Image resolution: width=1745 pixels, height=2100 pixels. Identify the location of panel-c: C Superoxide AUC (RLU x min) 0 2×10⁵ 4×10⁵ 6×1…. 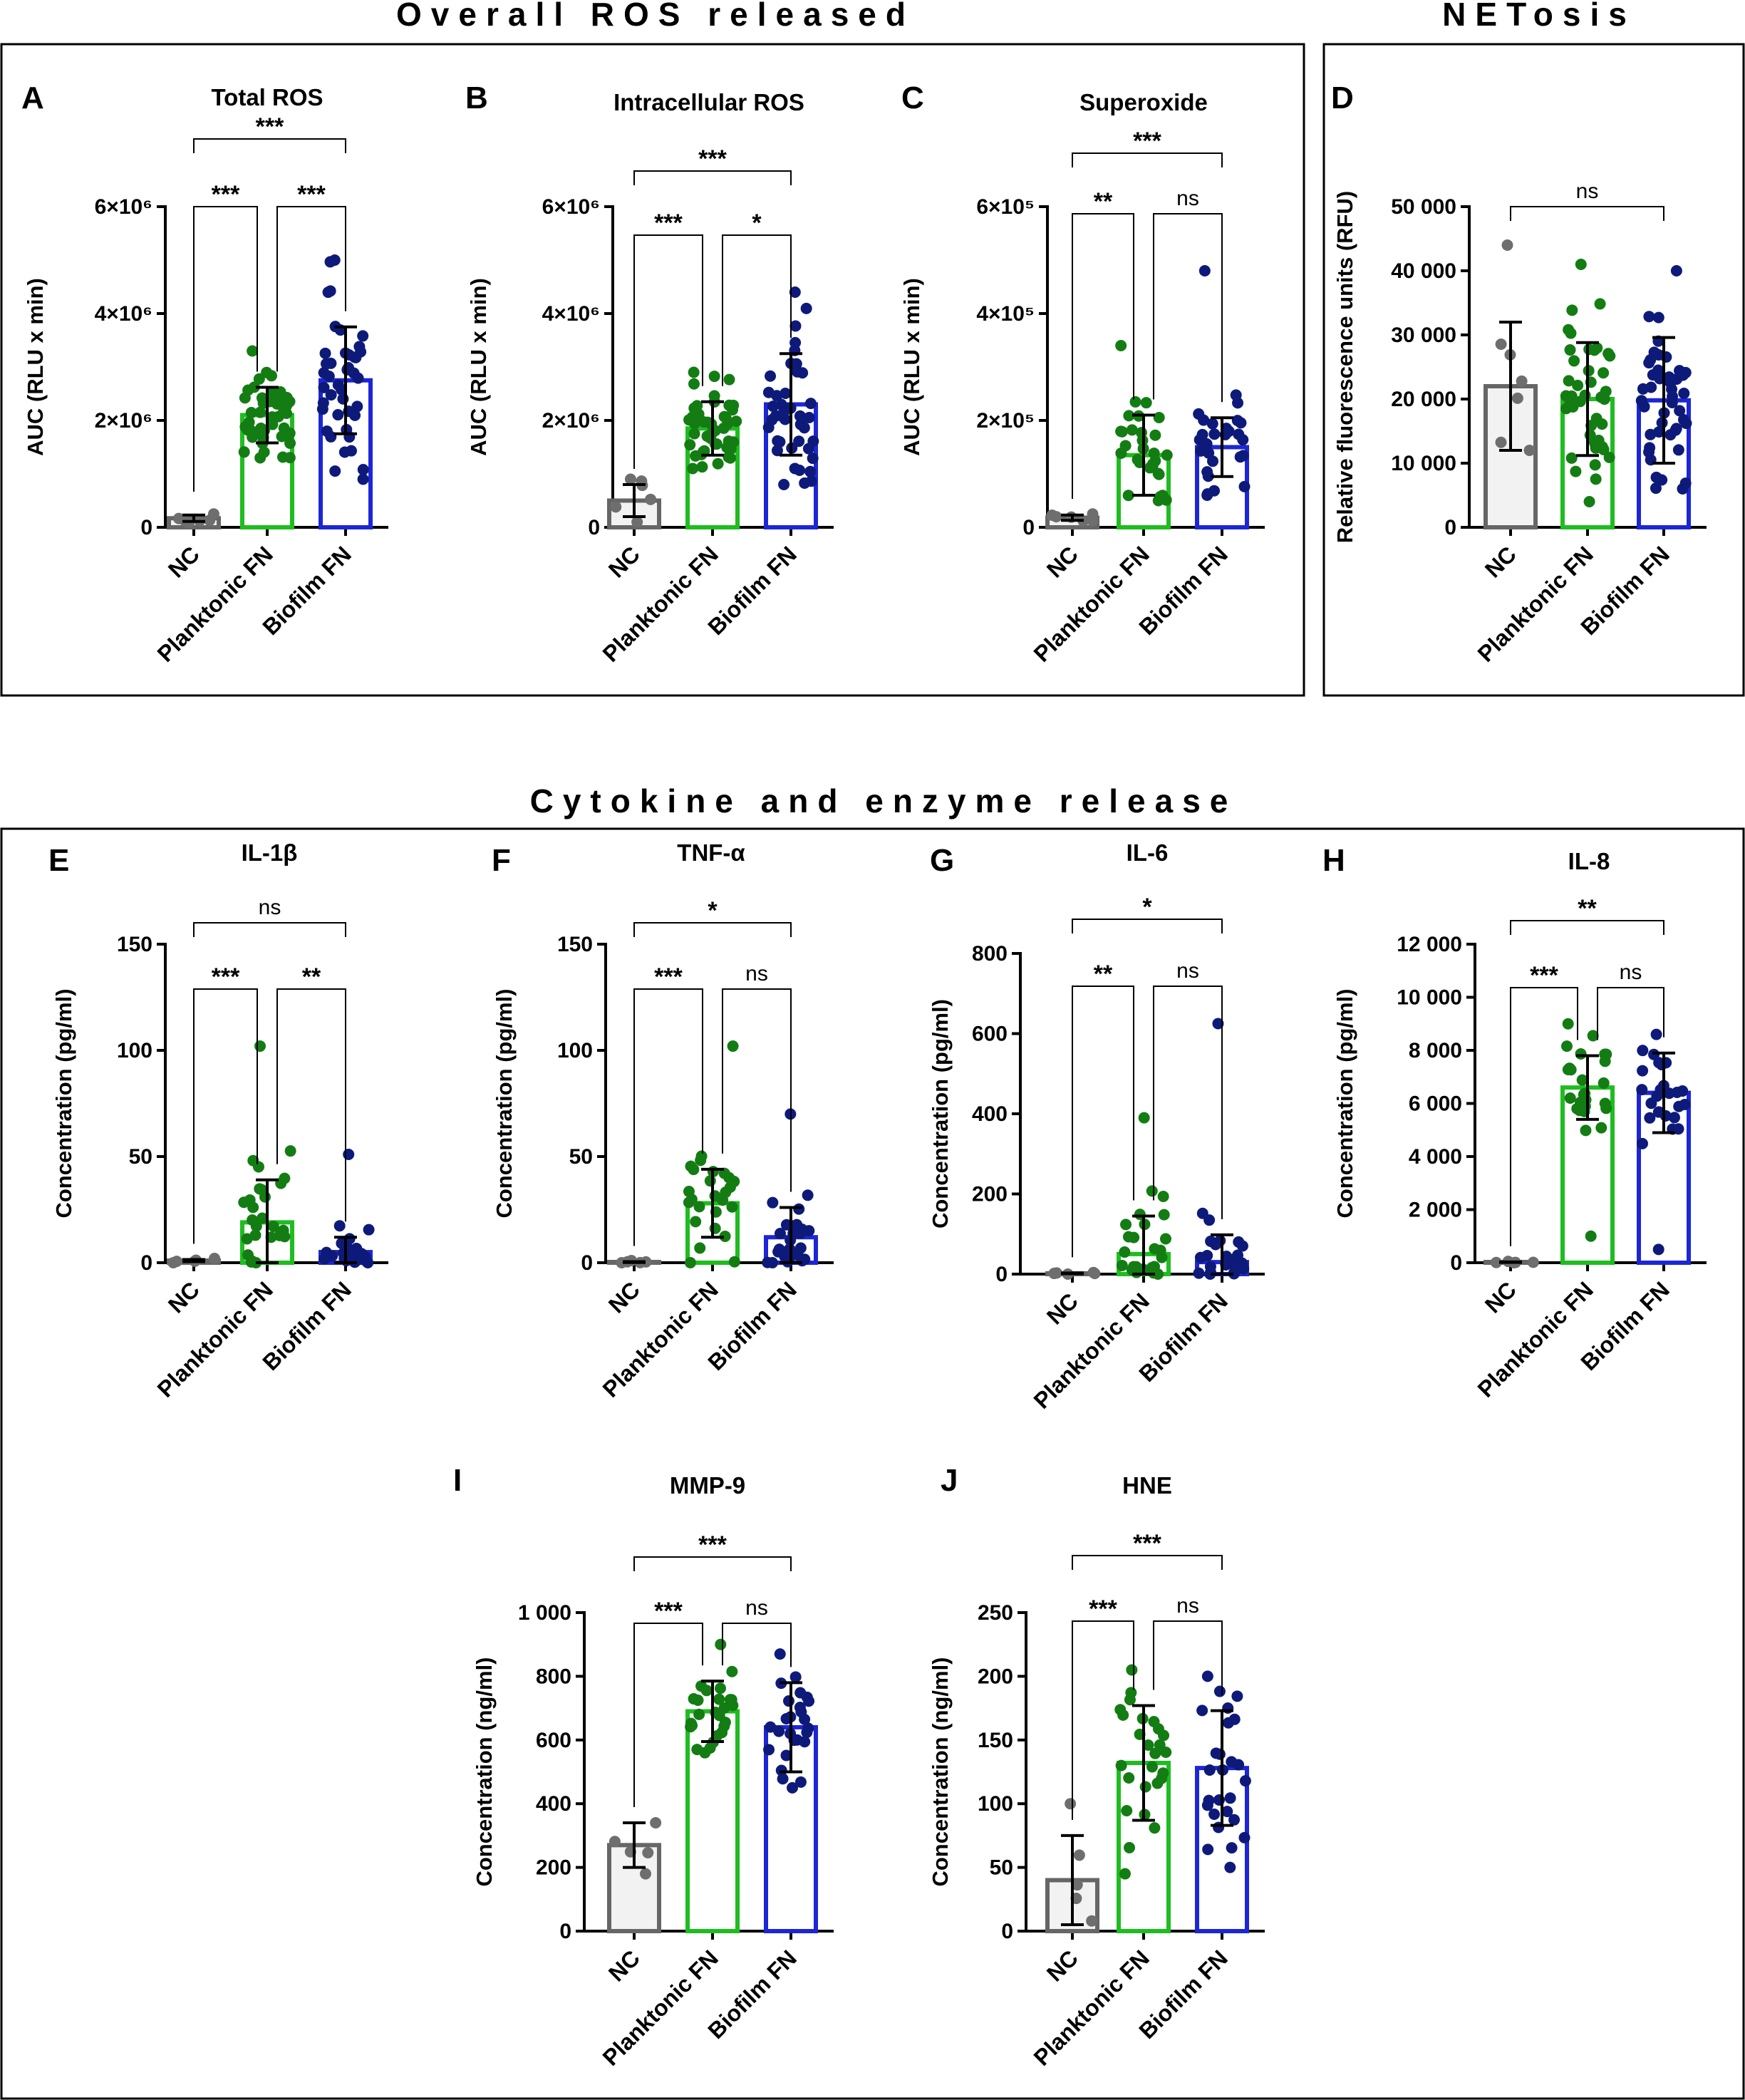
(1082, 374).